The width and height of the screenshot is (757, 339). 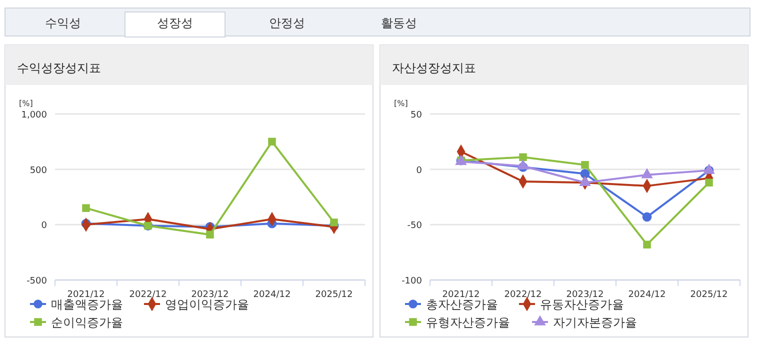 What do you see at coordinates (63, 23) in the screenshot?
I see `text: 수익성` at bounding box center [63, 23].